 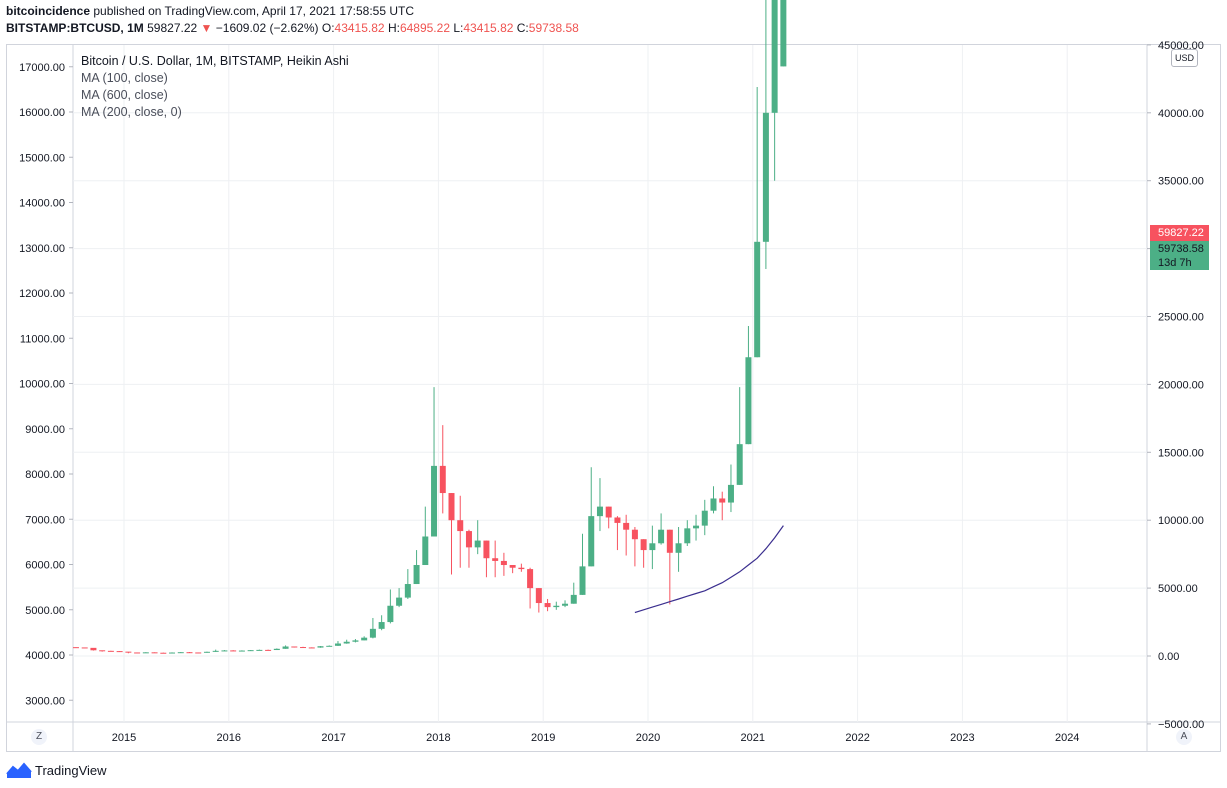 I want to click on auto-scale-button: A, so click(x=1184, y=737).